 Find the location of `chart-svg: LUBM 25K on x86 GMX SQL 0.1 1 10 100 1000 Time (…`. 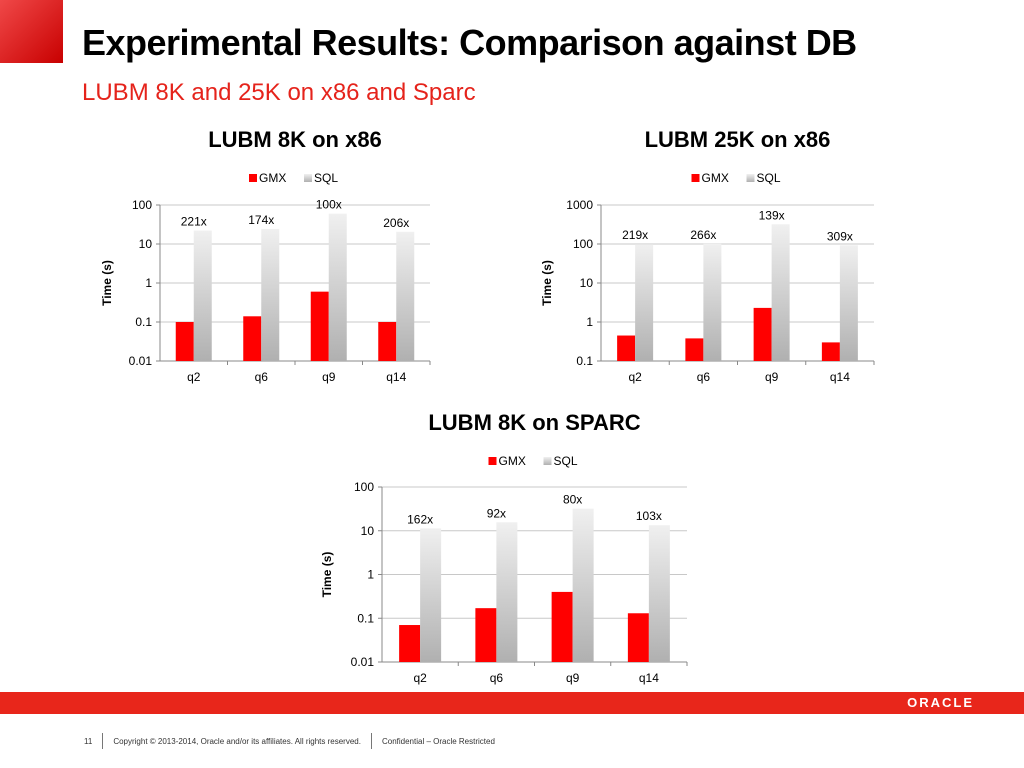

chart-svg: LUBM 25K on x86 GMX SQL 0.1 1 10 100 1000 Time (… is located at coordinates (707, 255).